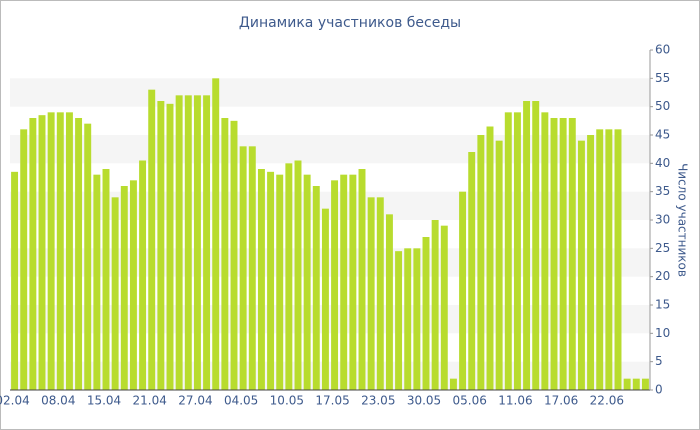 This screenshot has height=430, width=700. I want to click on x-tick-label: 11.06, so click(515, 401).